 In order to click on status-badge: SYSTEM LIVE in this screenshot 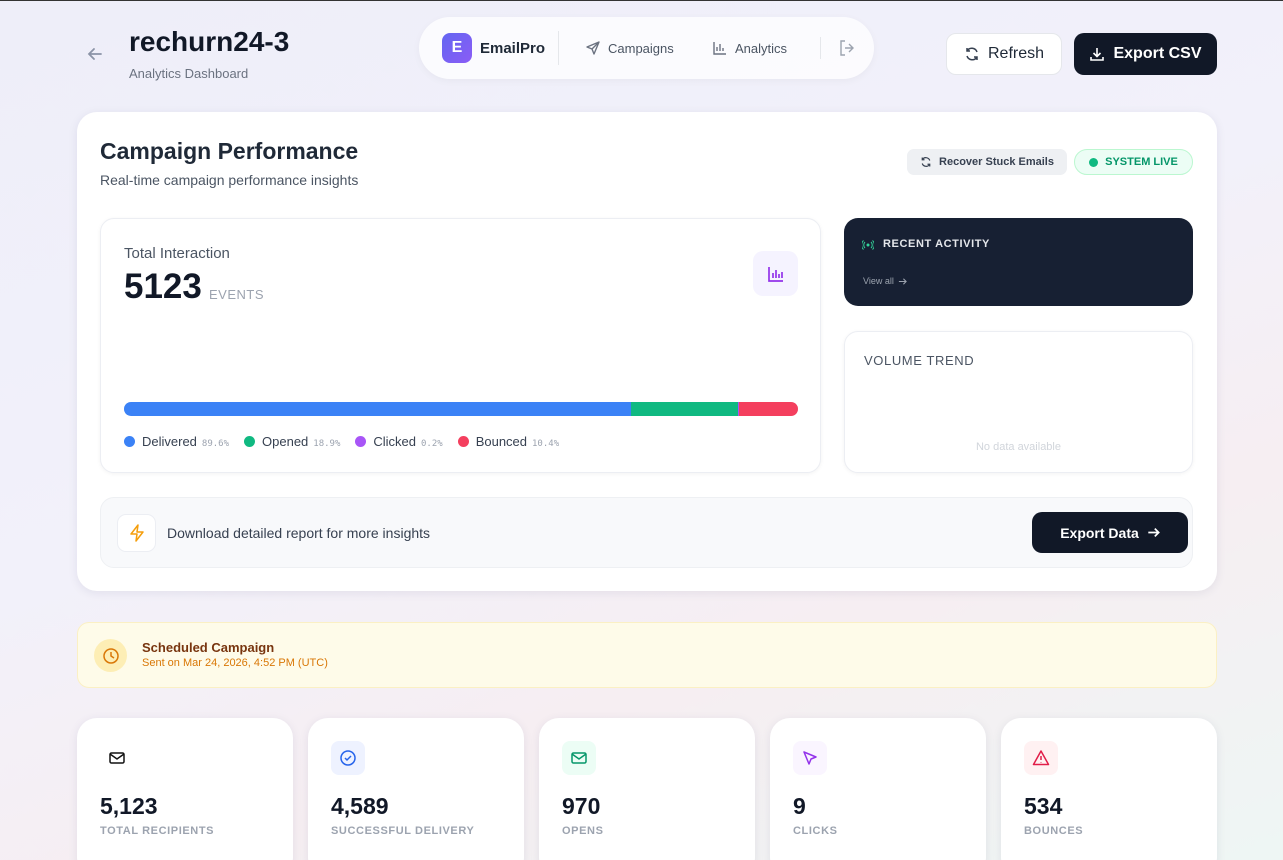, I will do `click(1133, 162)`.